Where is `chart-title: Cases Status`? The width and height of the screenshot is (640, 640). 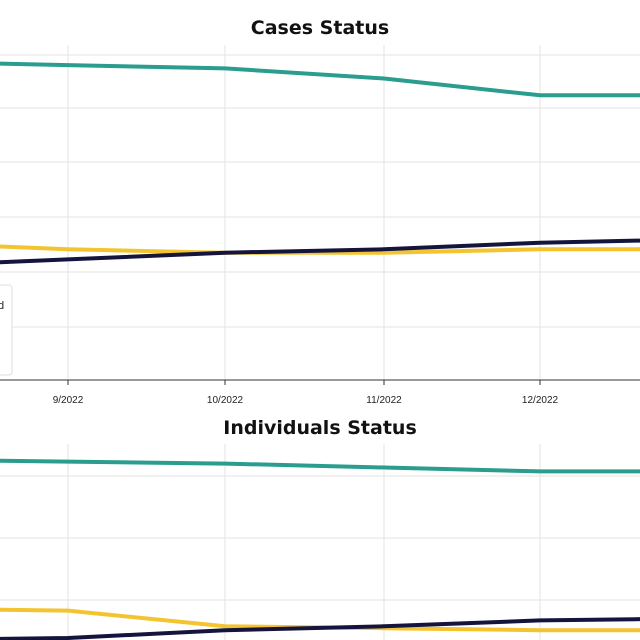
chart-title: Cases Status is located at coordinates (320, 28).